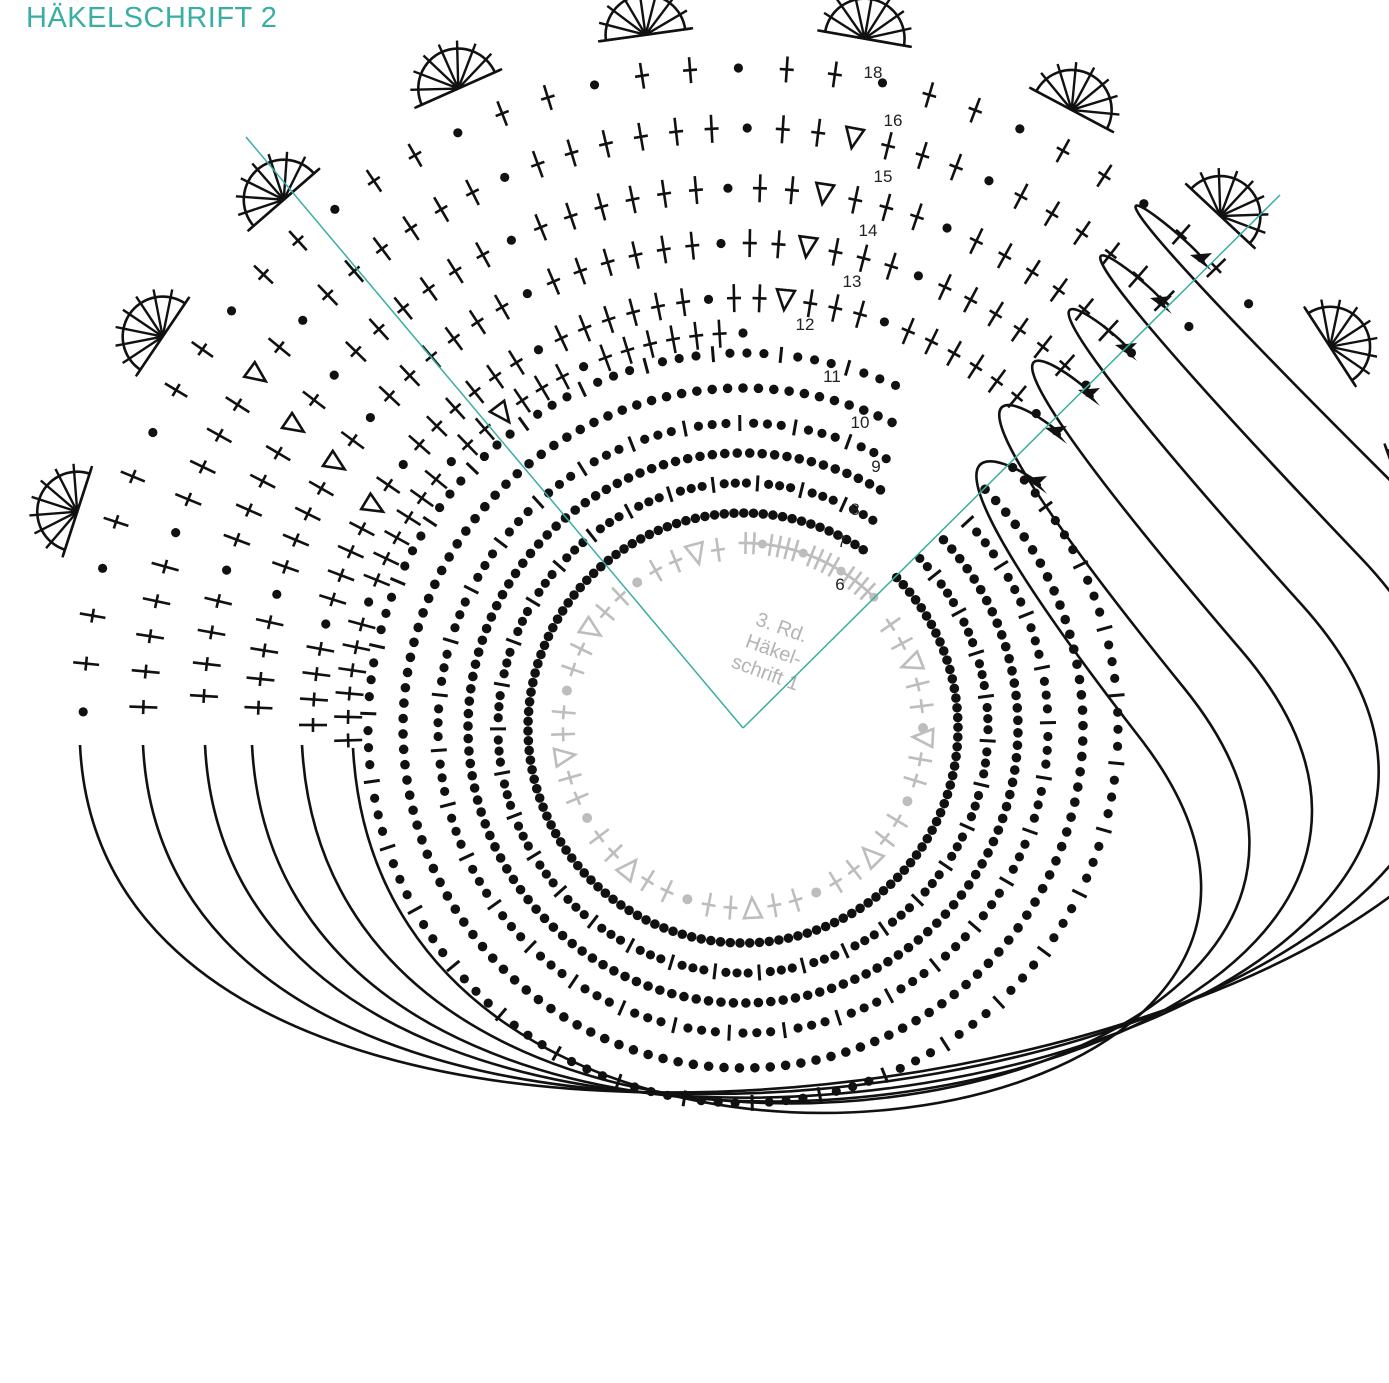  I want to click on round-number-12: 12, so click(805, 324).